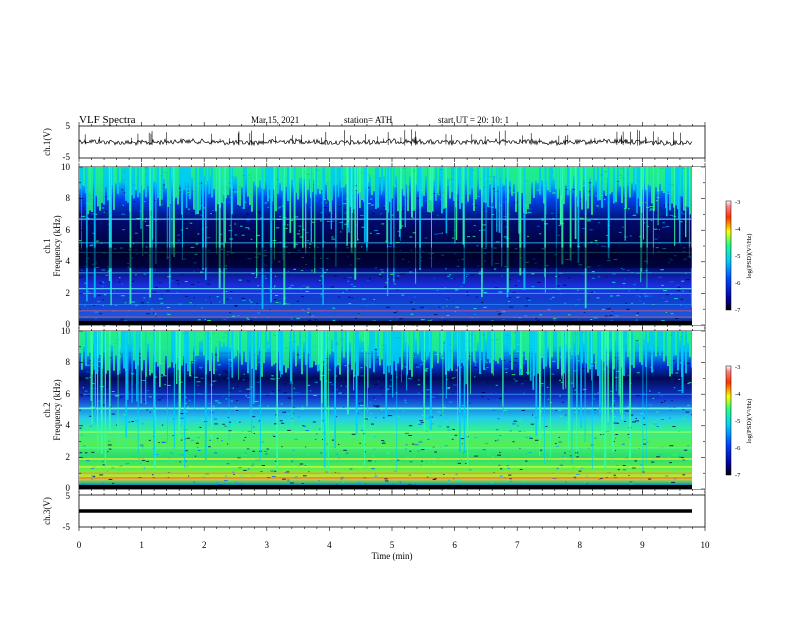 The image size is (792, 617). Describe the element at coordinates (737, 367) in the screenshot. I see `ch2-cbar-tick-3: -3` at that location.